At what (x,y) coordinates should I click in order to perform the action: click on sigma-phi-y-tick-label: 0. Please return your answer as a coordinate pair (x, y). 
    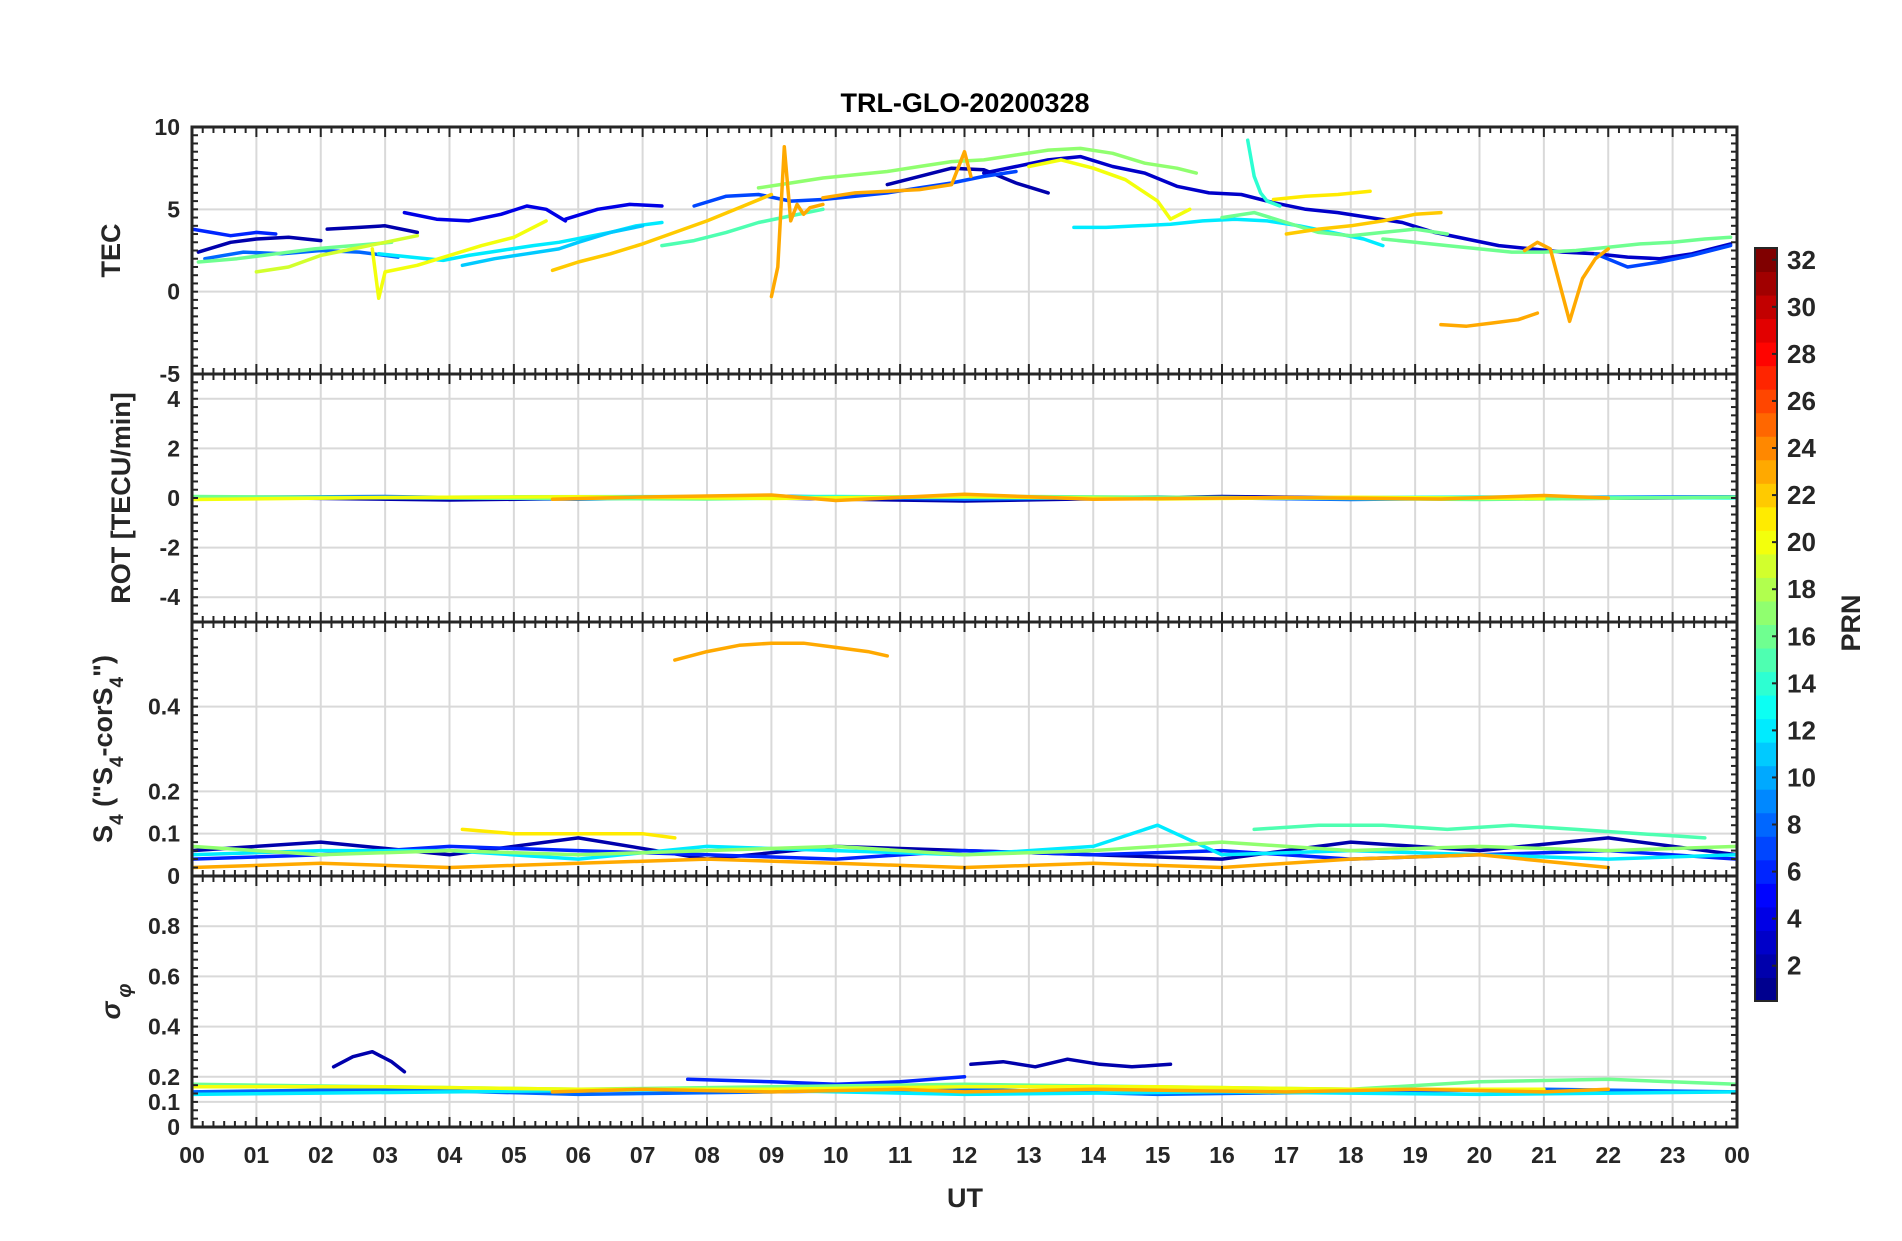
    Looking at the image, I should click on (173, 1127).